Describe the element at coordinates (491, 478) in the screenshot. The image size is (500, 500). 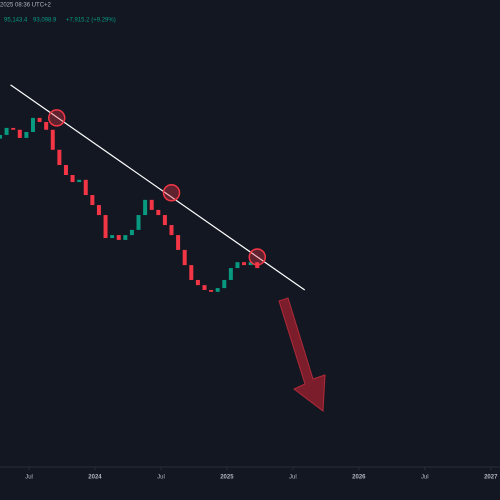
I see `x-tick-label: 2027` at that location.